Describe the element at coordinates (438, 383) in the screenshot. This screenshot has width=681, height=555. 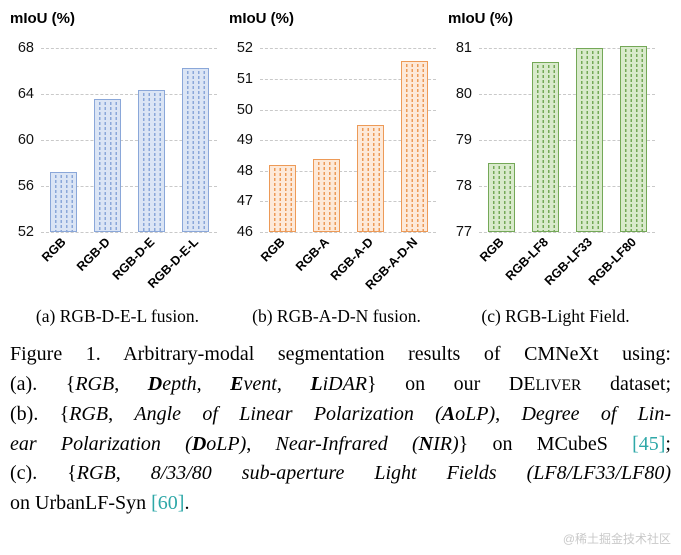
I see `caption-text: } on our` at that location.